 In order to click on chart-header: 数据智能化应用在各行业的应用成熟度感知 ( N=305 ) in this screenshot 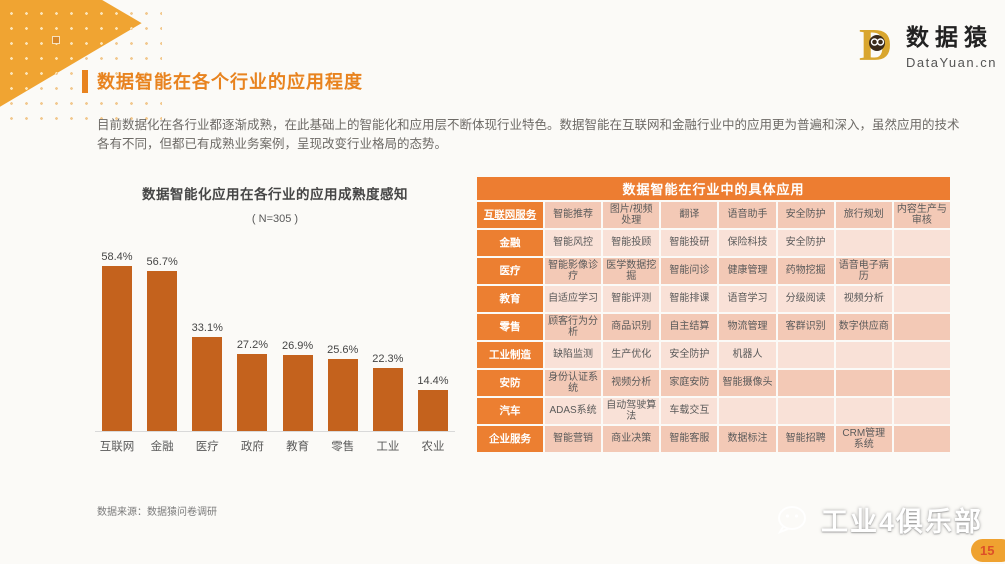, I will do `click(275, 204)`.